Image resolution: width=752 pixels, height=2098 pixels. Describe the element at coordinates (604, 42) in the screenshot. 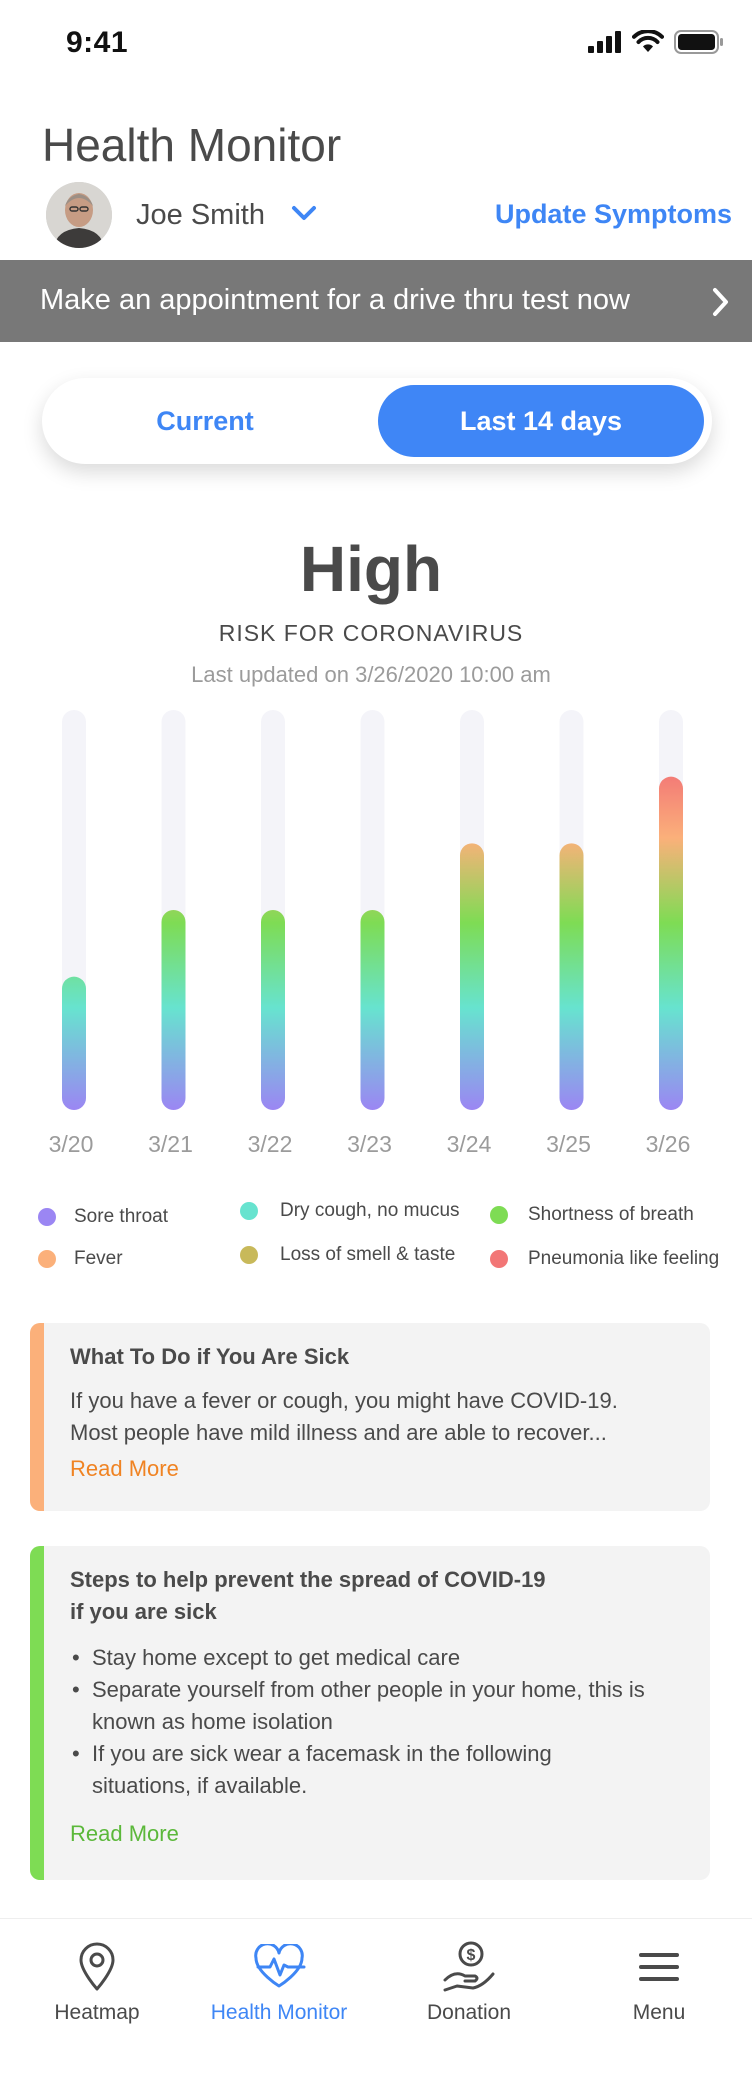

I see `signal-icon` at that location.